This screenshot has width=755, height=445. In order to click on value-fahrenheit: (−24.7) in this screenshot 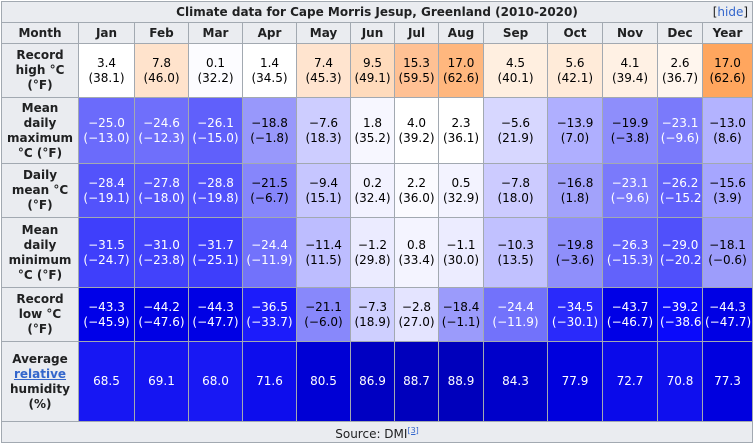, I will do `click(106, 259)`.